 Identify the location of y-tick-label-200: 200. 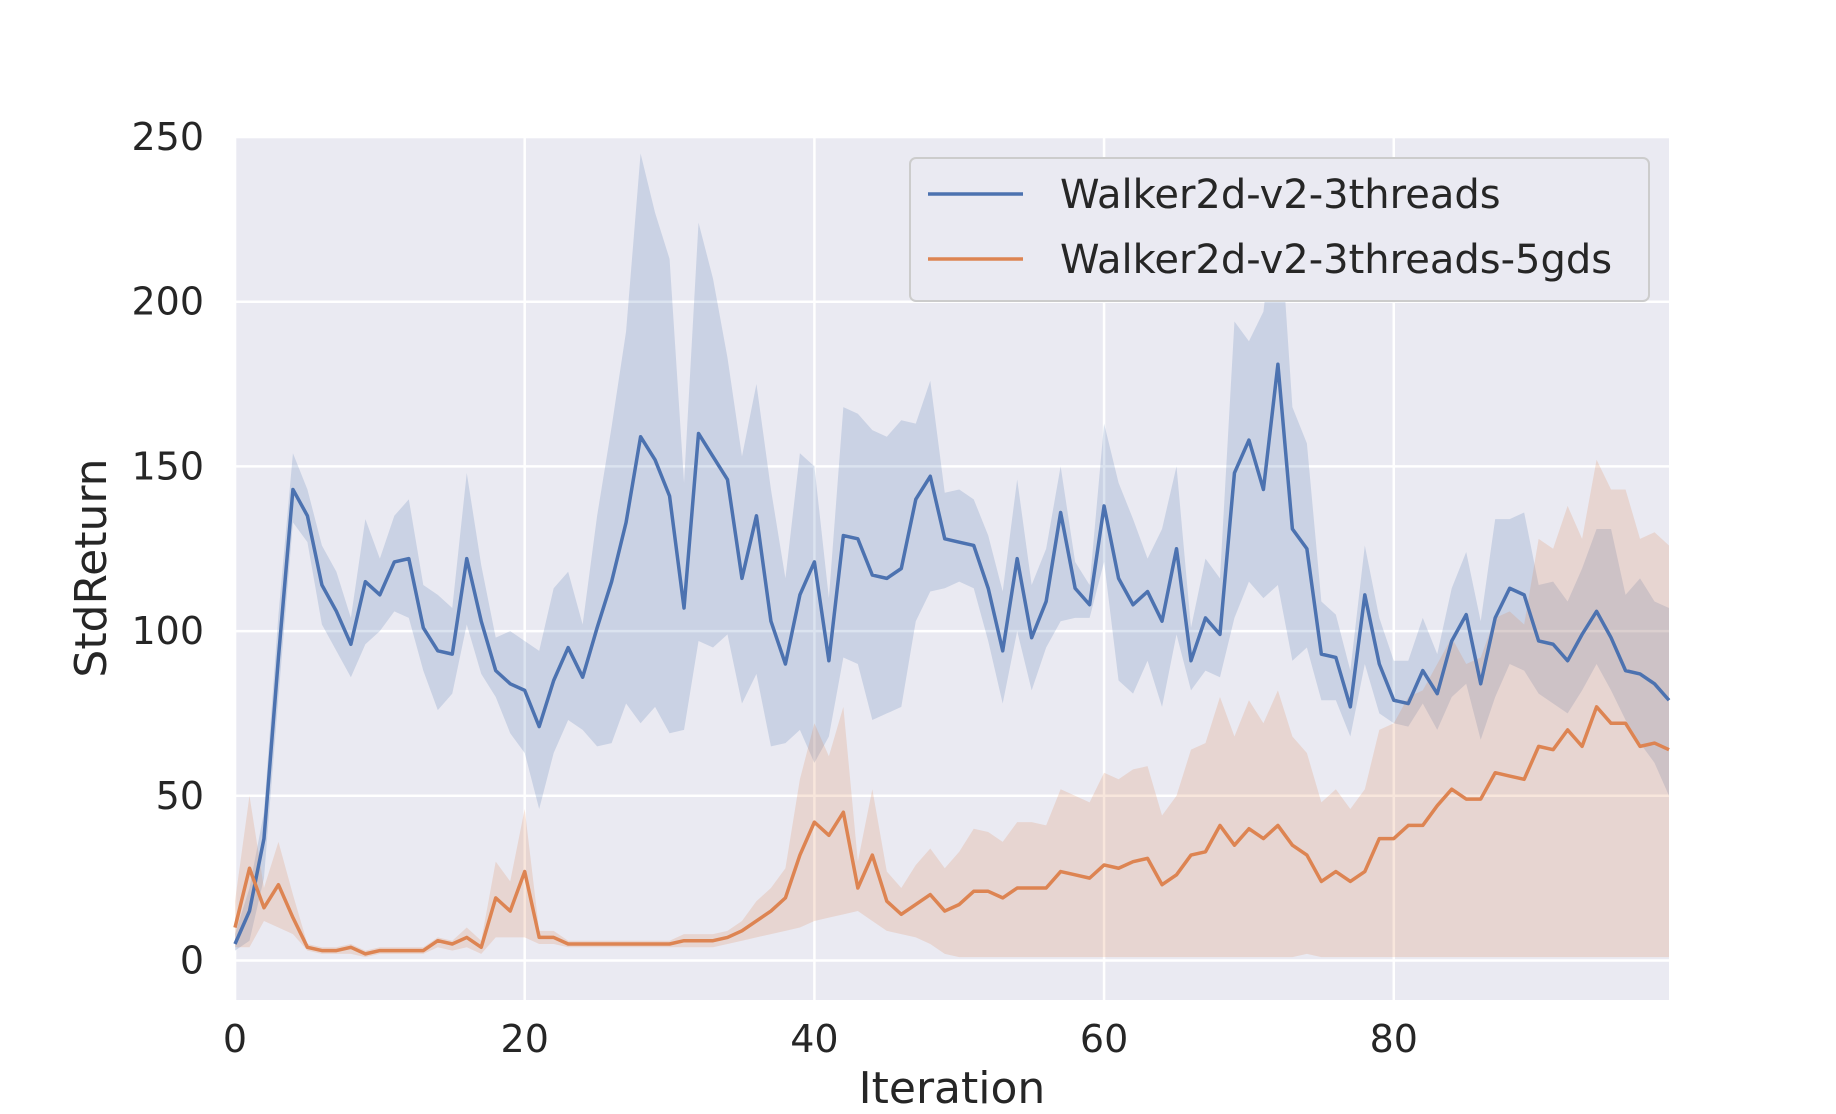
(167, 302).